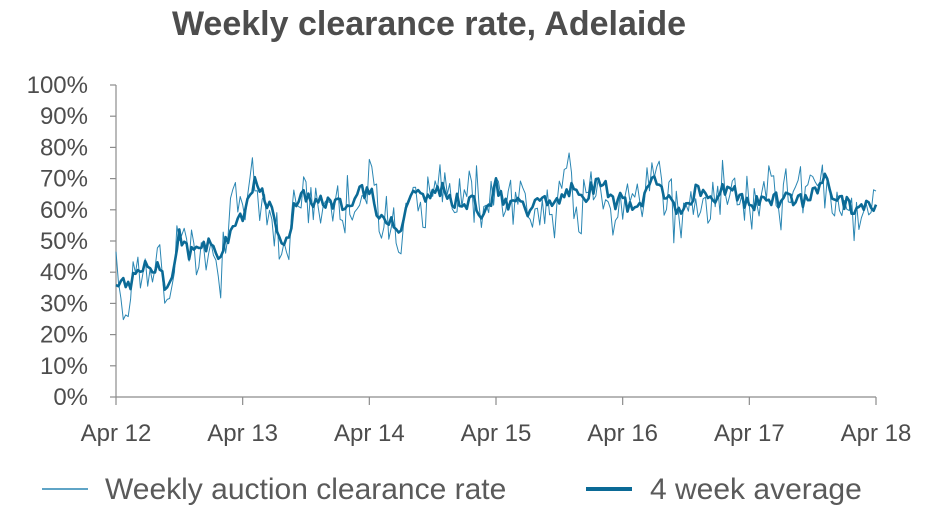 This screenshot has width=929, height=518. I want to click on y-tick-label: 0%, so click(70, 397).